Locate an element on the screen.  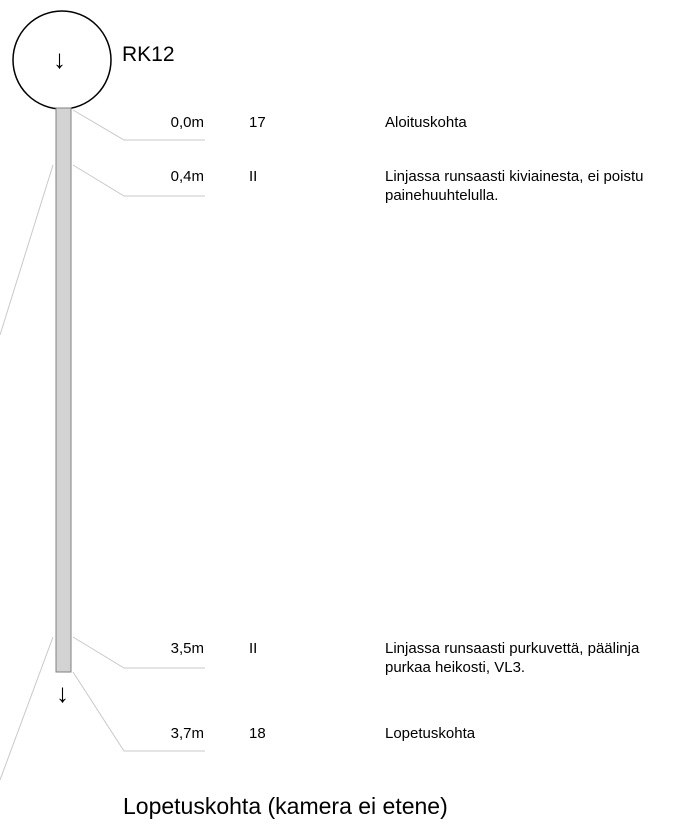
observation-code: 17 is located at coordinates (257, 122).